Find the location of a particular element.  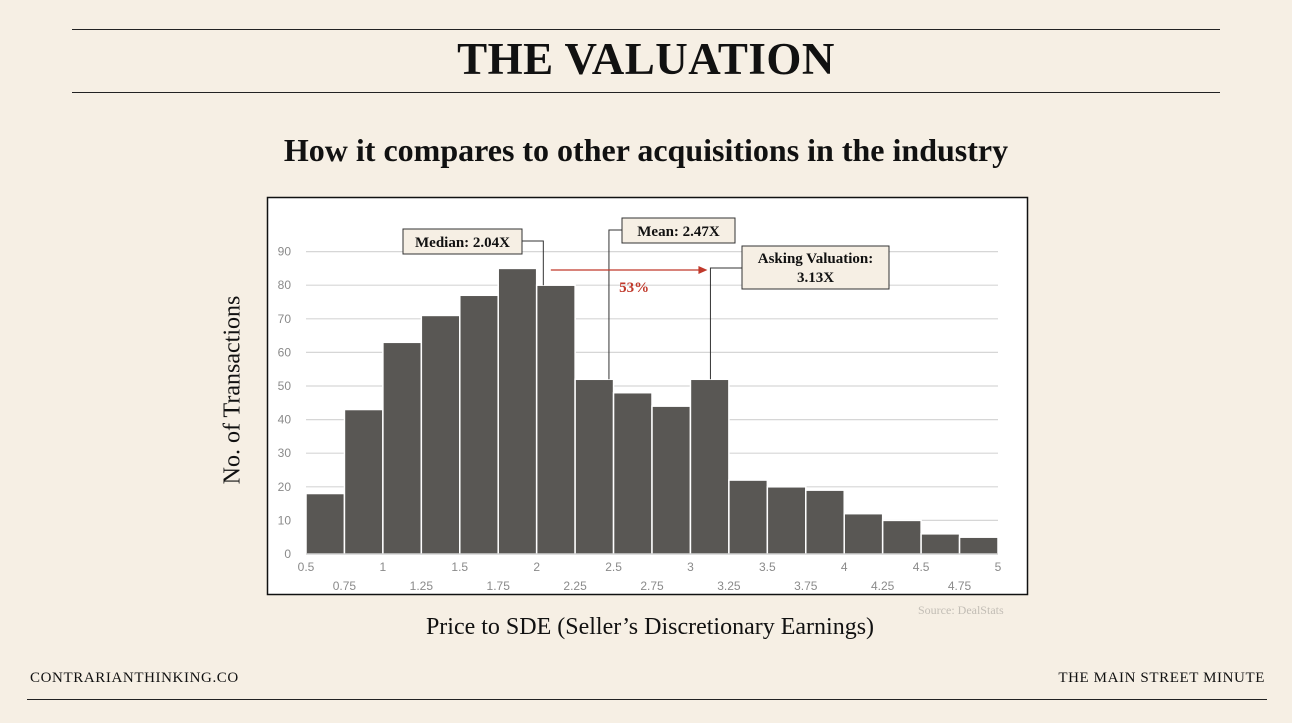

x-tick-label-minor: 3.75 is located at coordinates (806, 586).